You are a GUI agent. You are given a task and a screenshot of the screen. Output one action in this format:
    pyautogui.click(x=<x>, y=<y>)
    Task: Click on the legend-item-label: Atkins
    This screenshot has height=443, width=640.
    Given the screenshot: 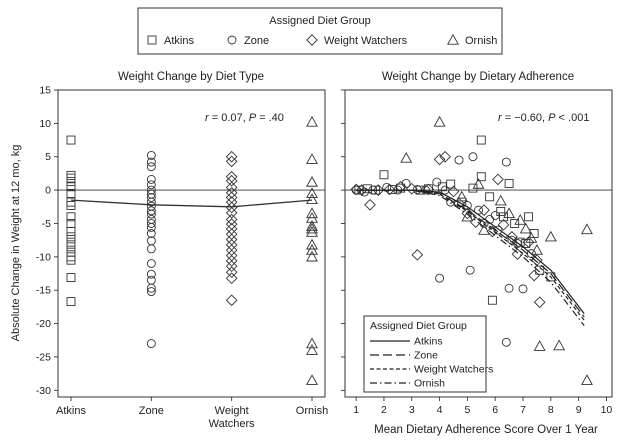 What is the action you would take?
    pyautogui.click(x=179, y=41)
    